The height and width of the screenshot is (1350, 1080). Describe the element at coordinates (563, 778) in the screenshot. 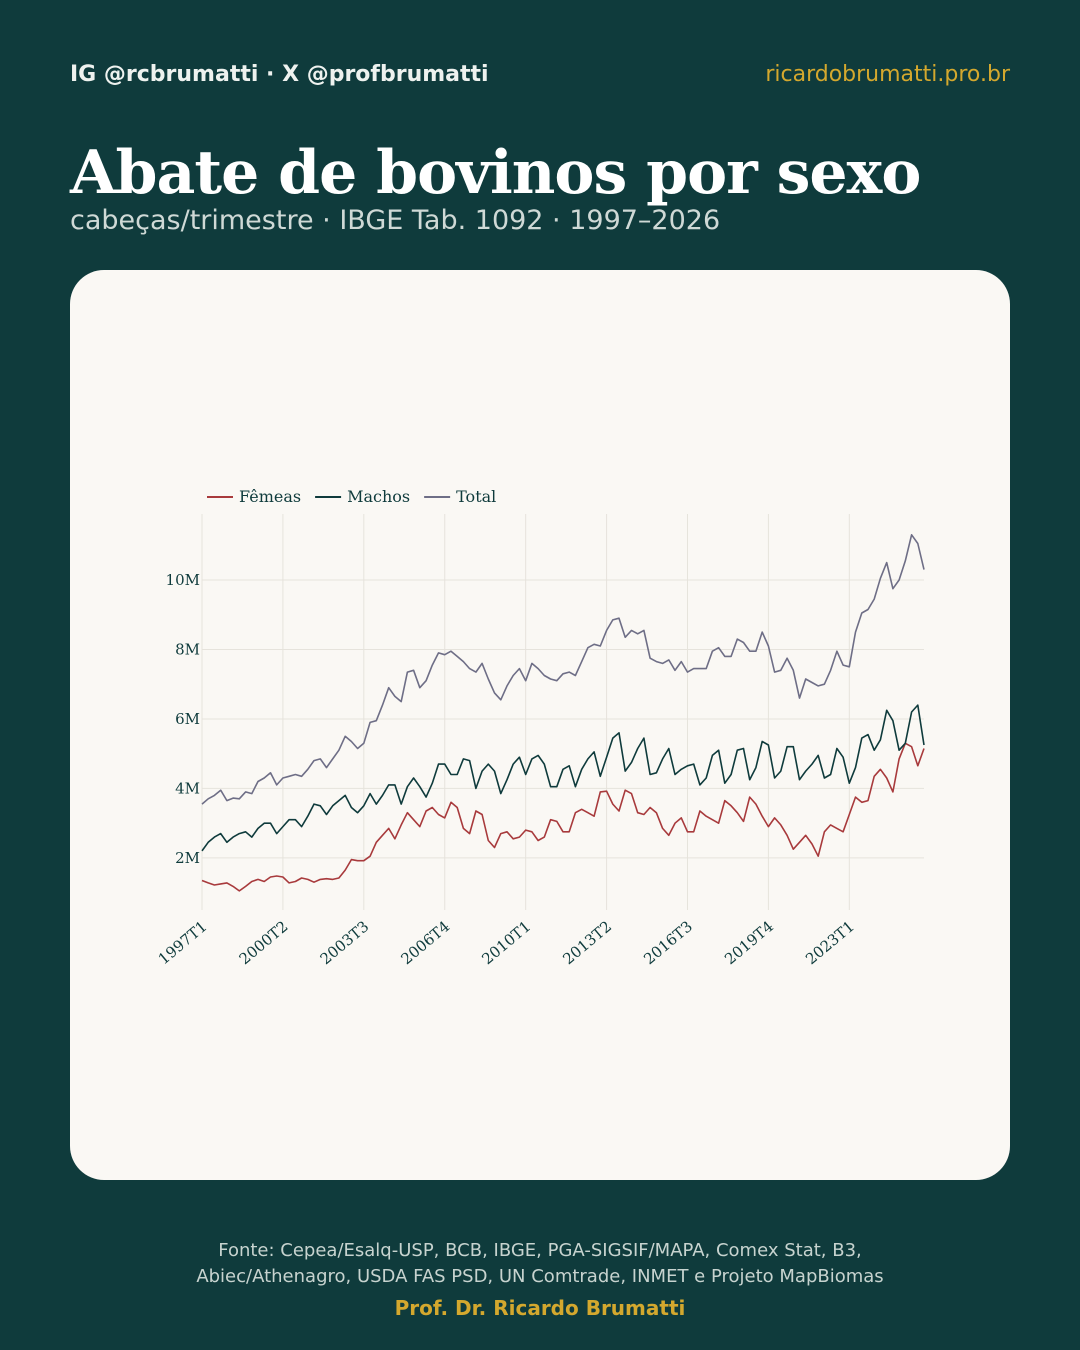

I see `series-line-machos` at that location.